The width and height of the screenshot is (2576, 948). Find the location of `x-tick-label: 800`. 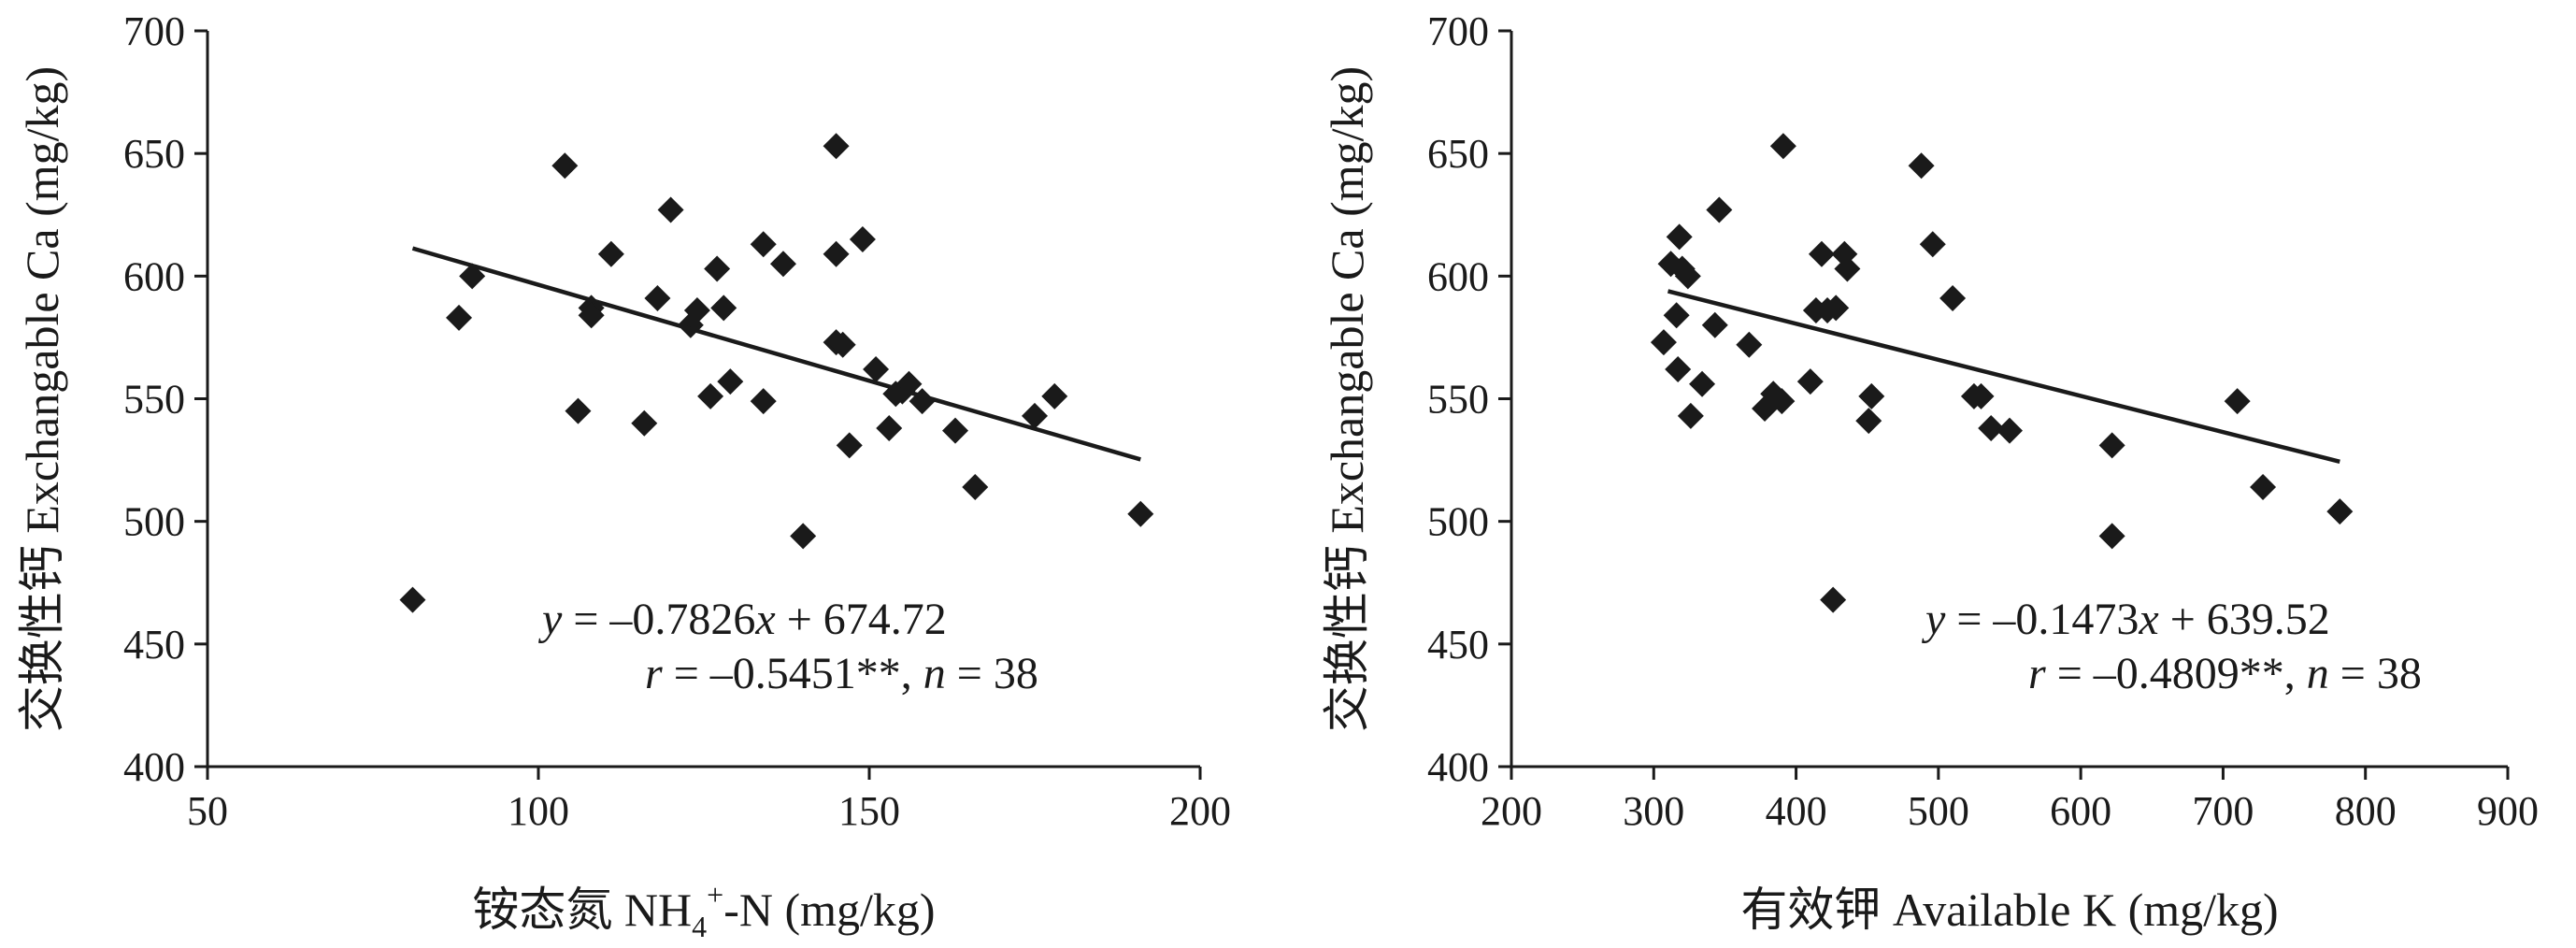

x-tick-label: 800 is located at coordinates (2366, 811).